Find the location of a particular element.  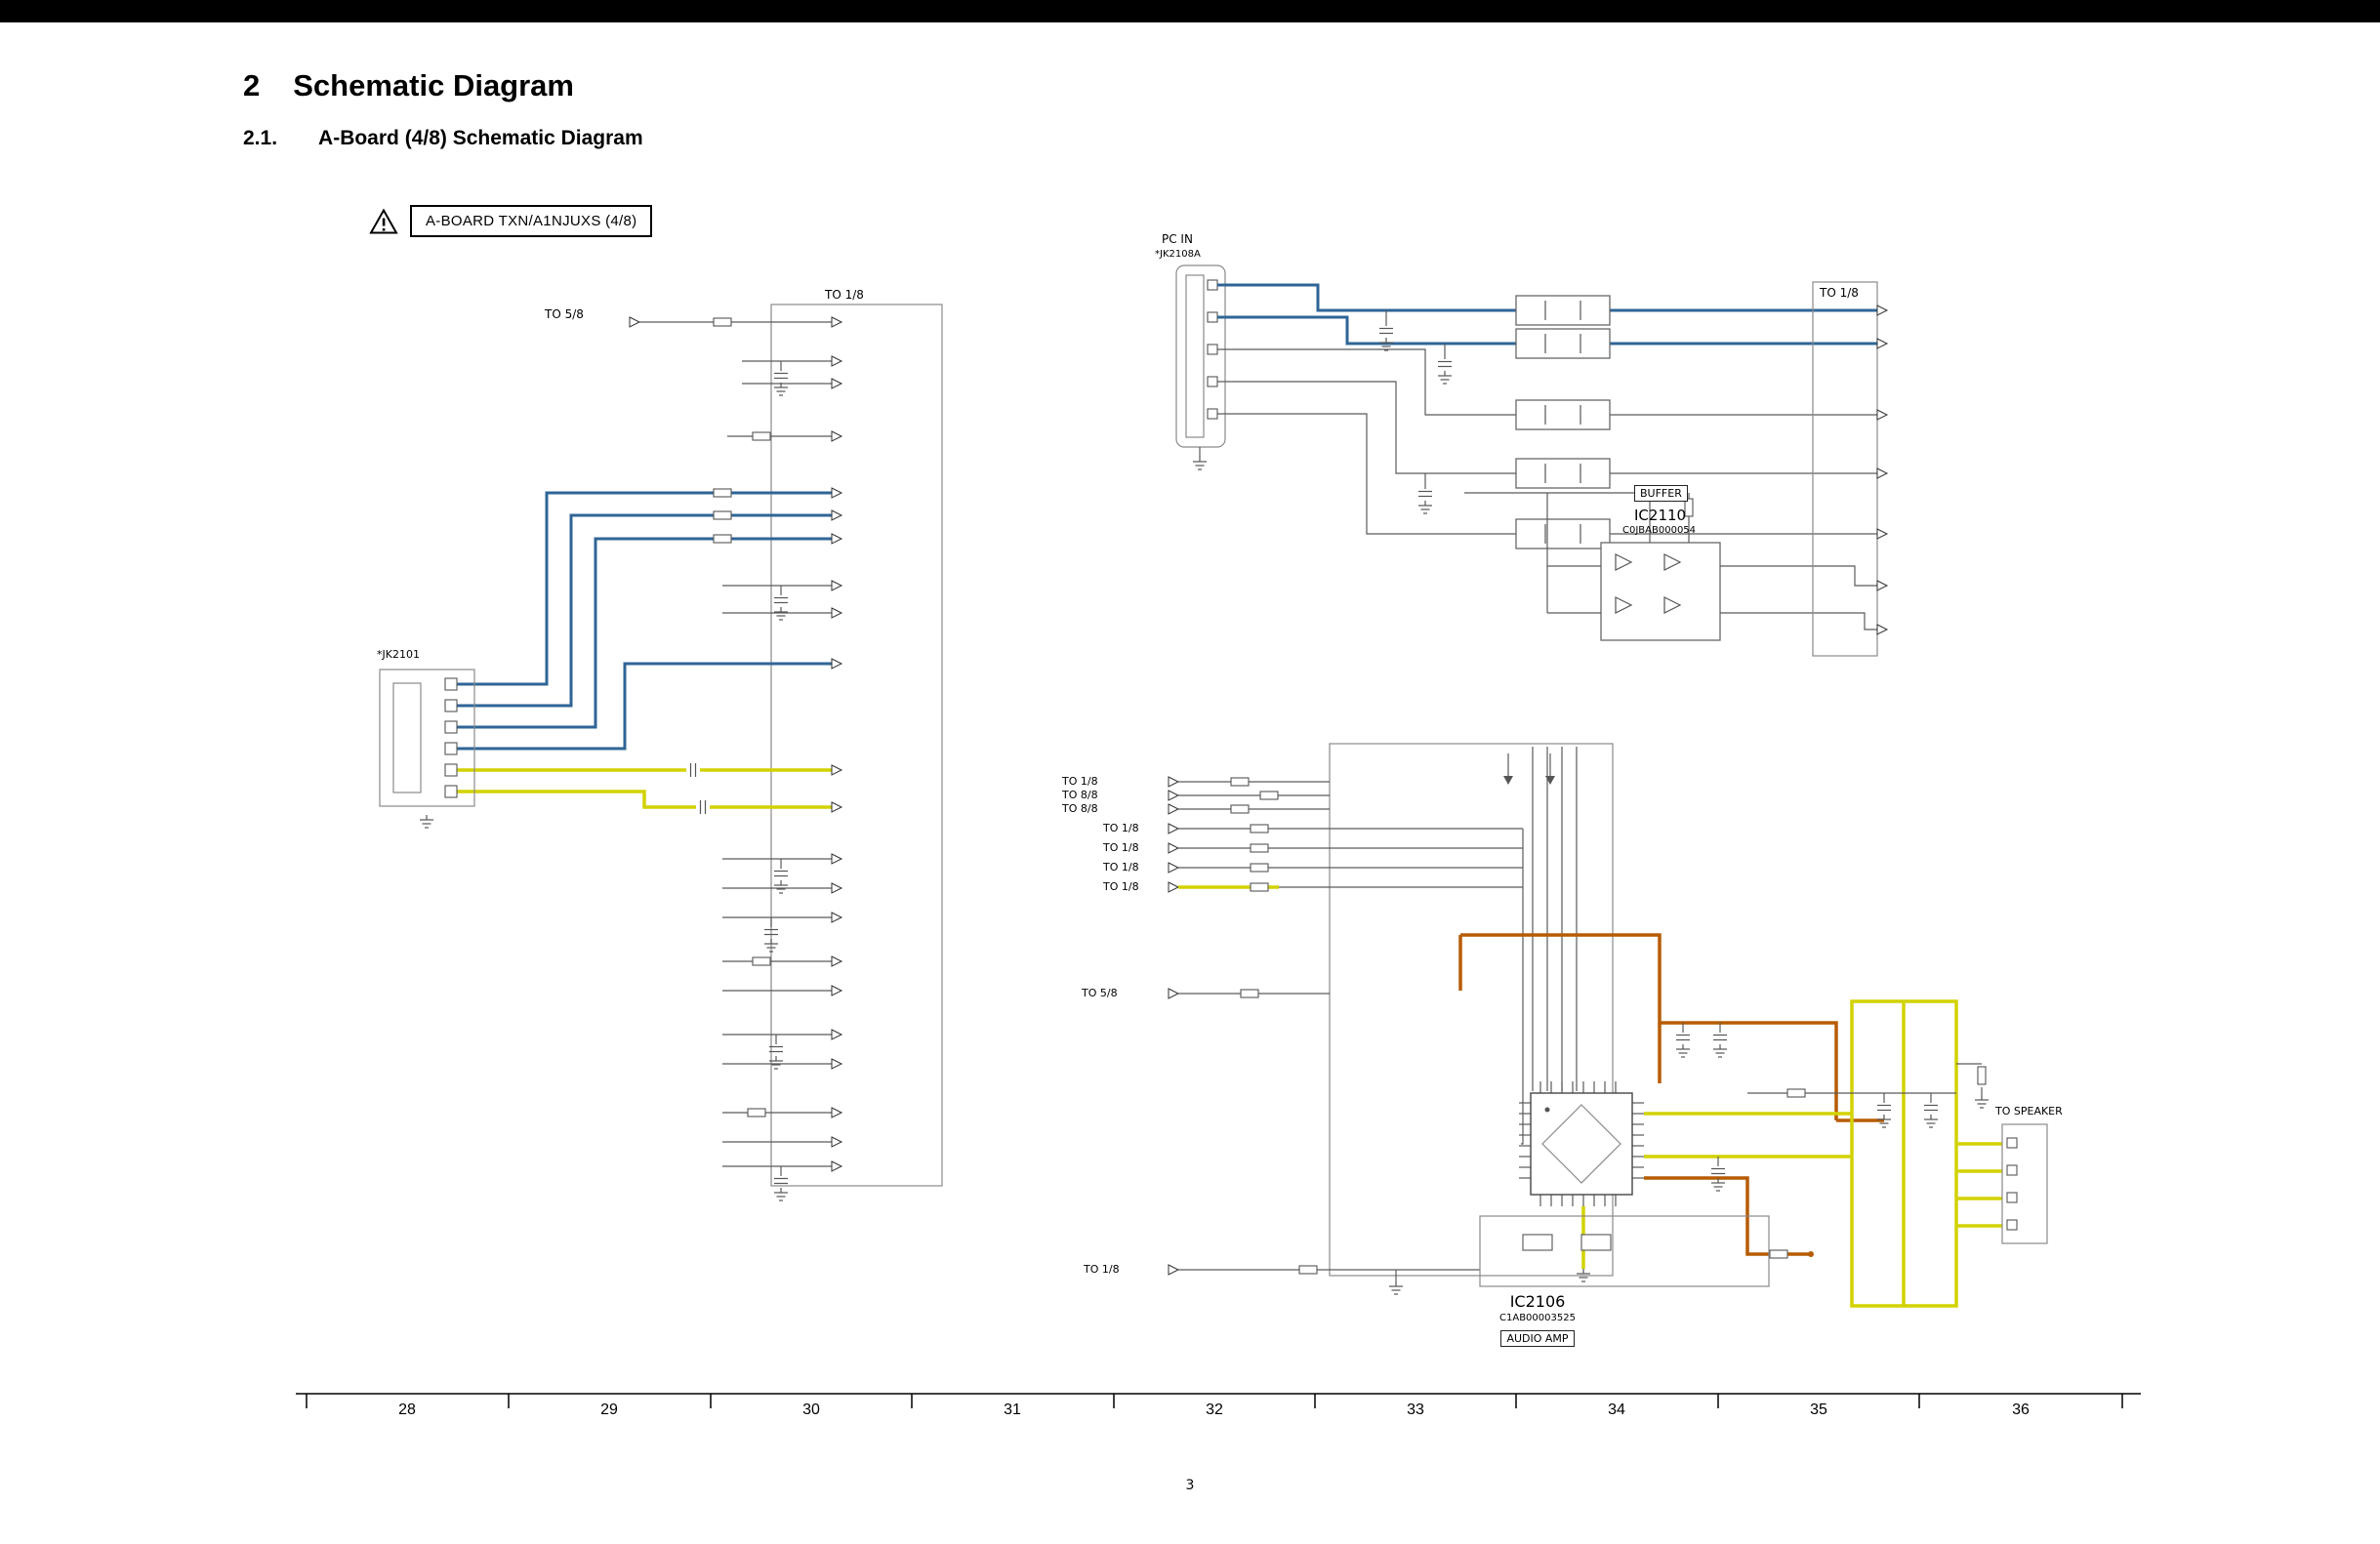

pc-in-block-wires is located at coordinates (1531, 460).